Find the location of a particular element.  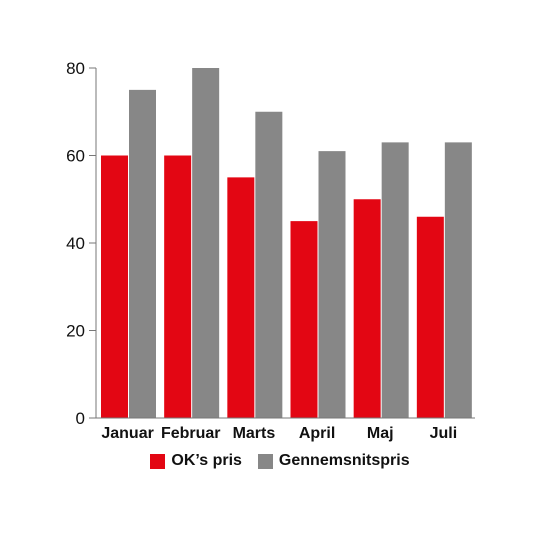

y-axis: 0 20 40 60 80 is located at coordinates (81, 243).